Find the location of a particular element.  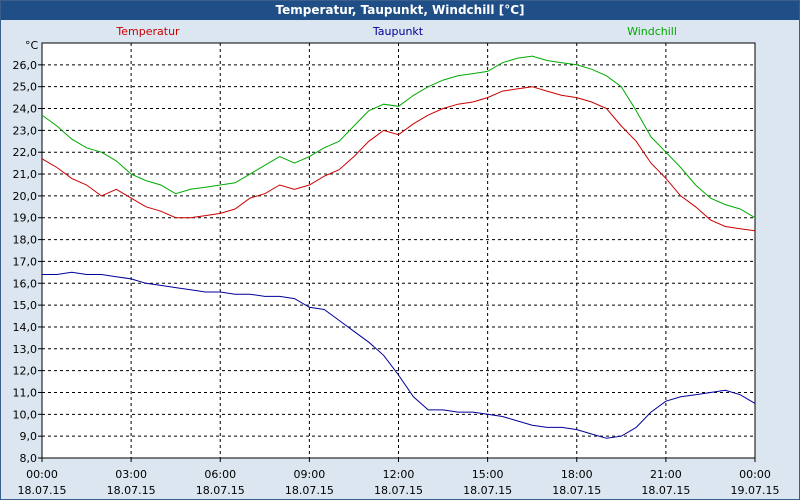

x-tick-time: 06:00 is located at coordinates (220, 474).